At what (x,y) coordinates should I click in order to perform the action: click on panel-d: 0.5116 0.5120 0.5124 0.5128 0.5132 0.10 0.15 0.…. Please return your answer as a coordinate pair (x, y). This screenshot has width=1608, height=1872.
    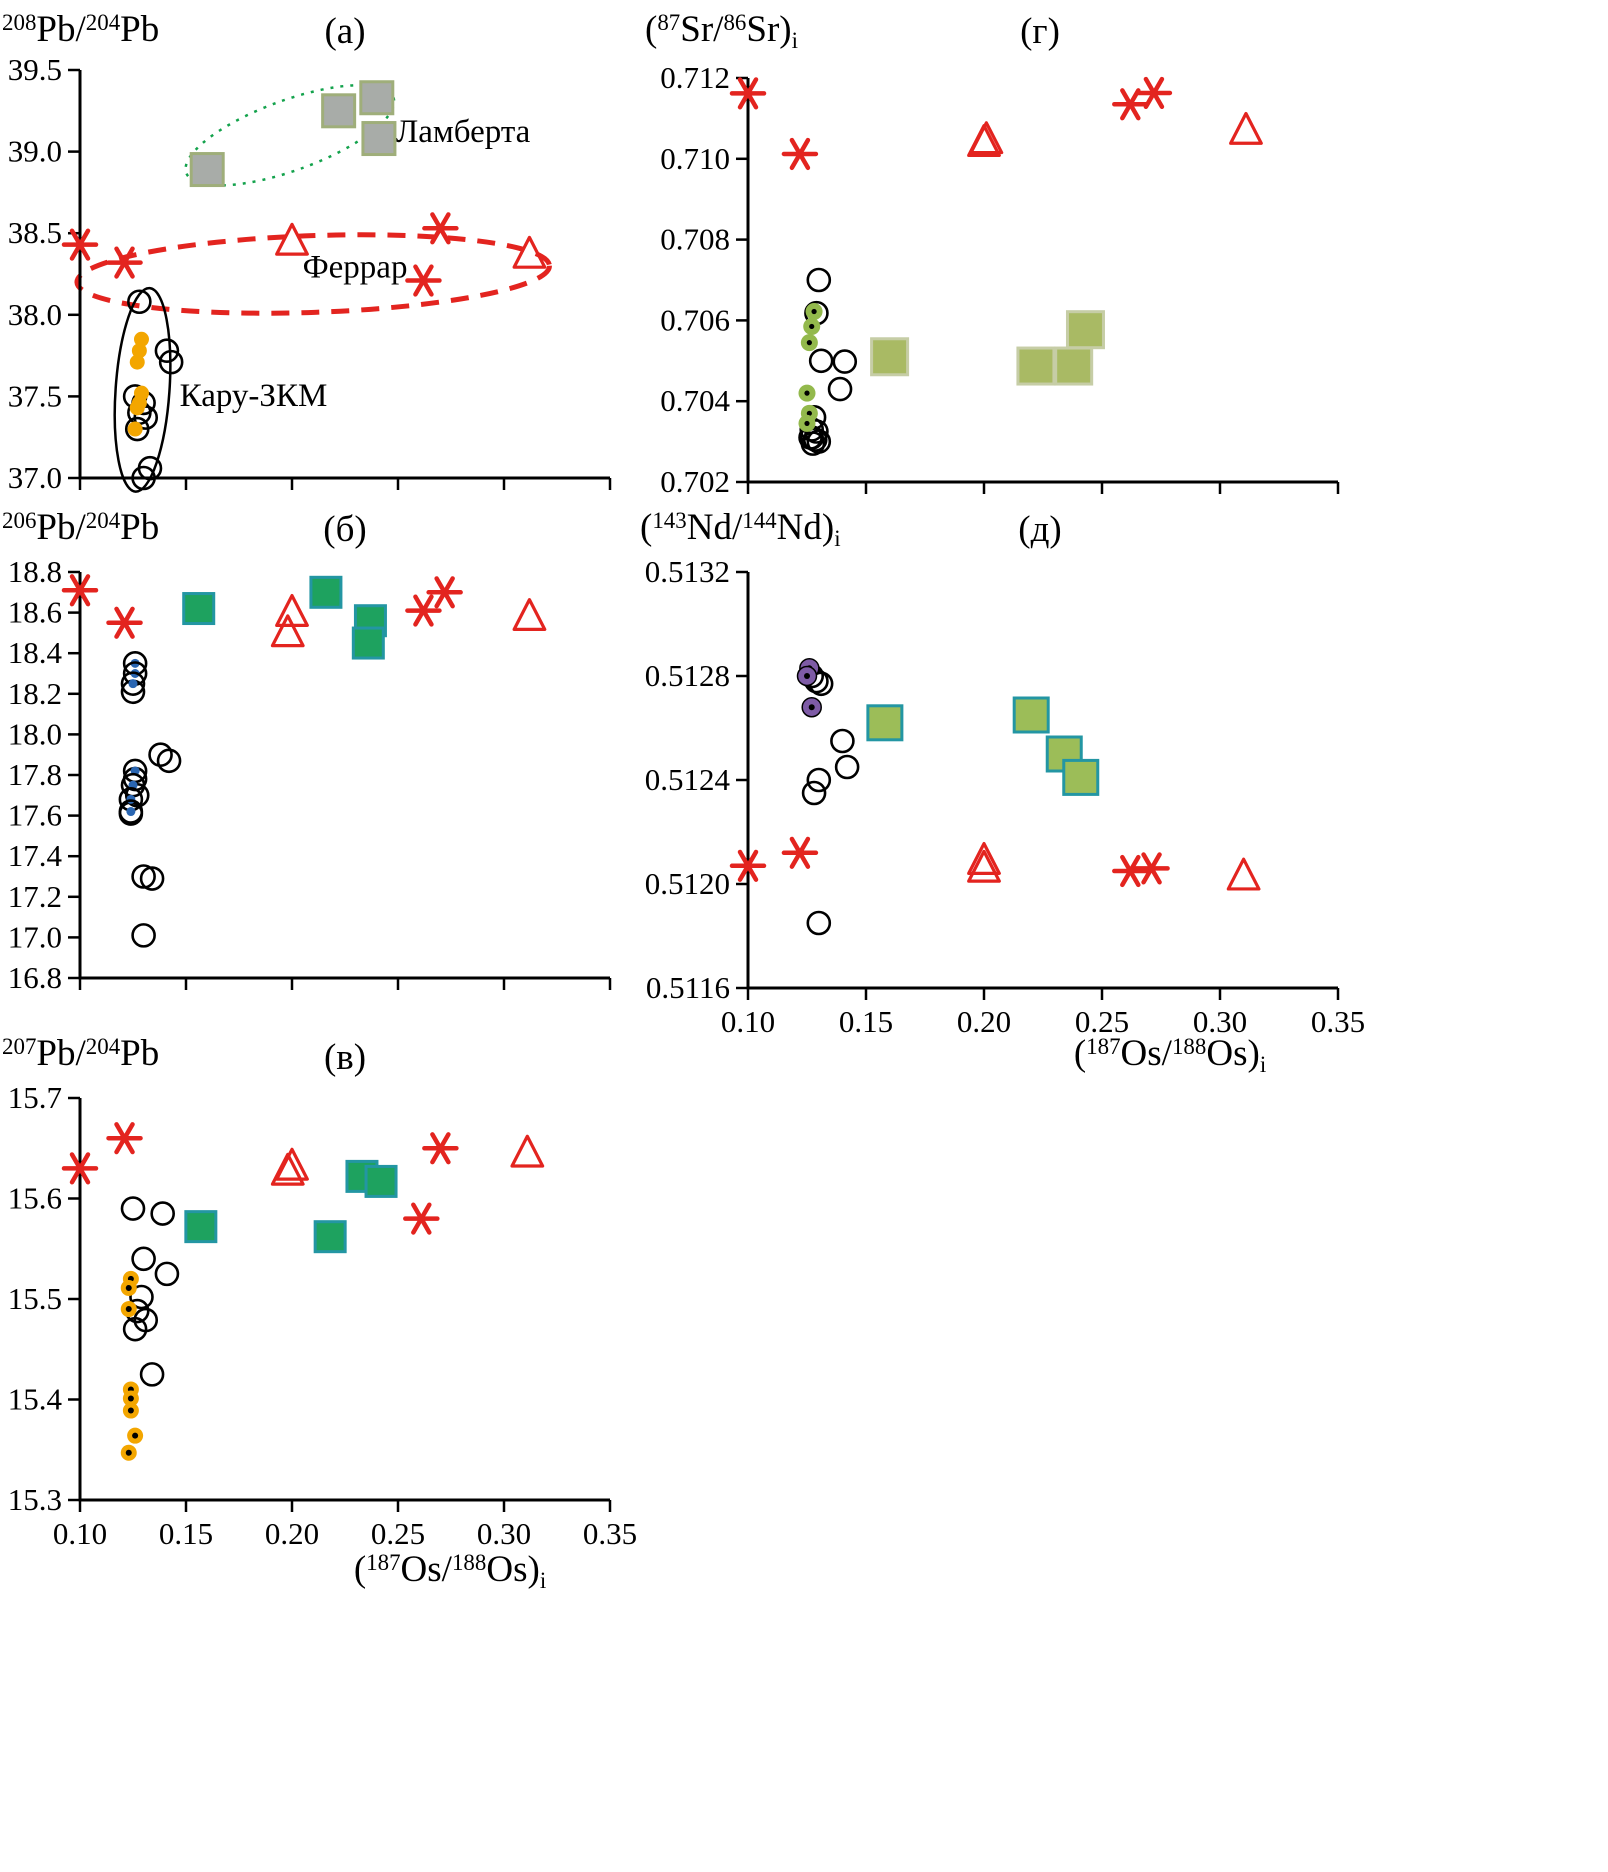
    Looking at the image, I should click on (1005, 796).